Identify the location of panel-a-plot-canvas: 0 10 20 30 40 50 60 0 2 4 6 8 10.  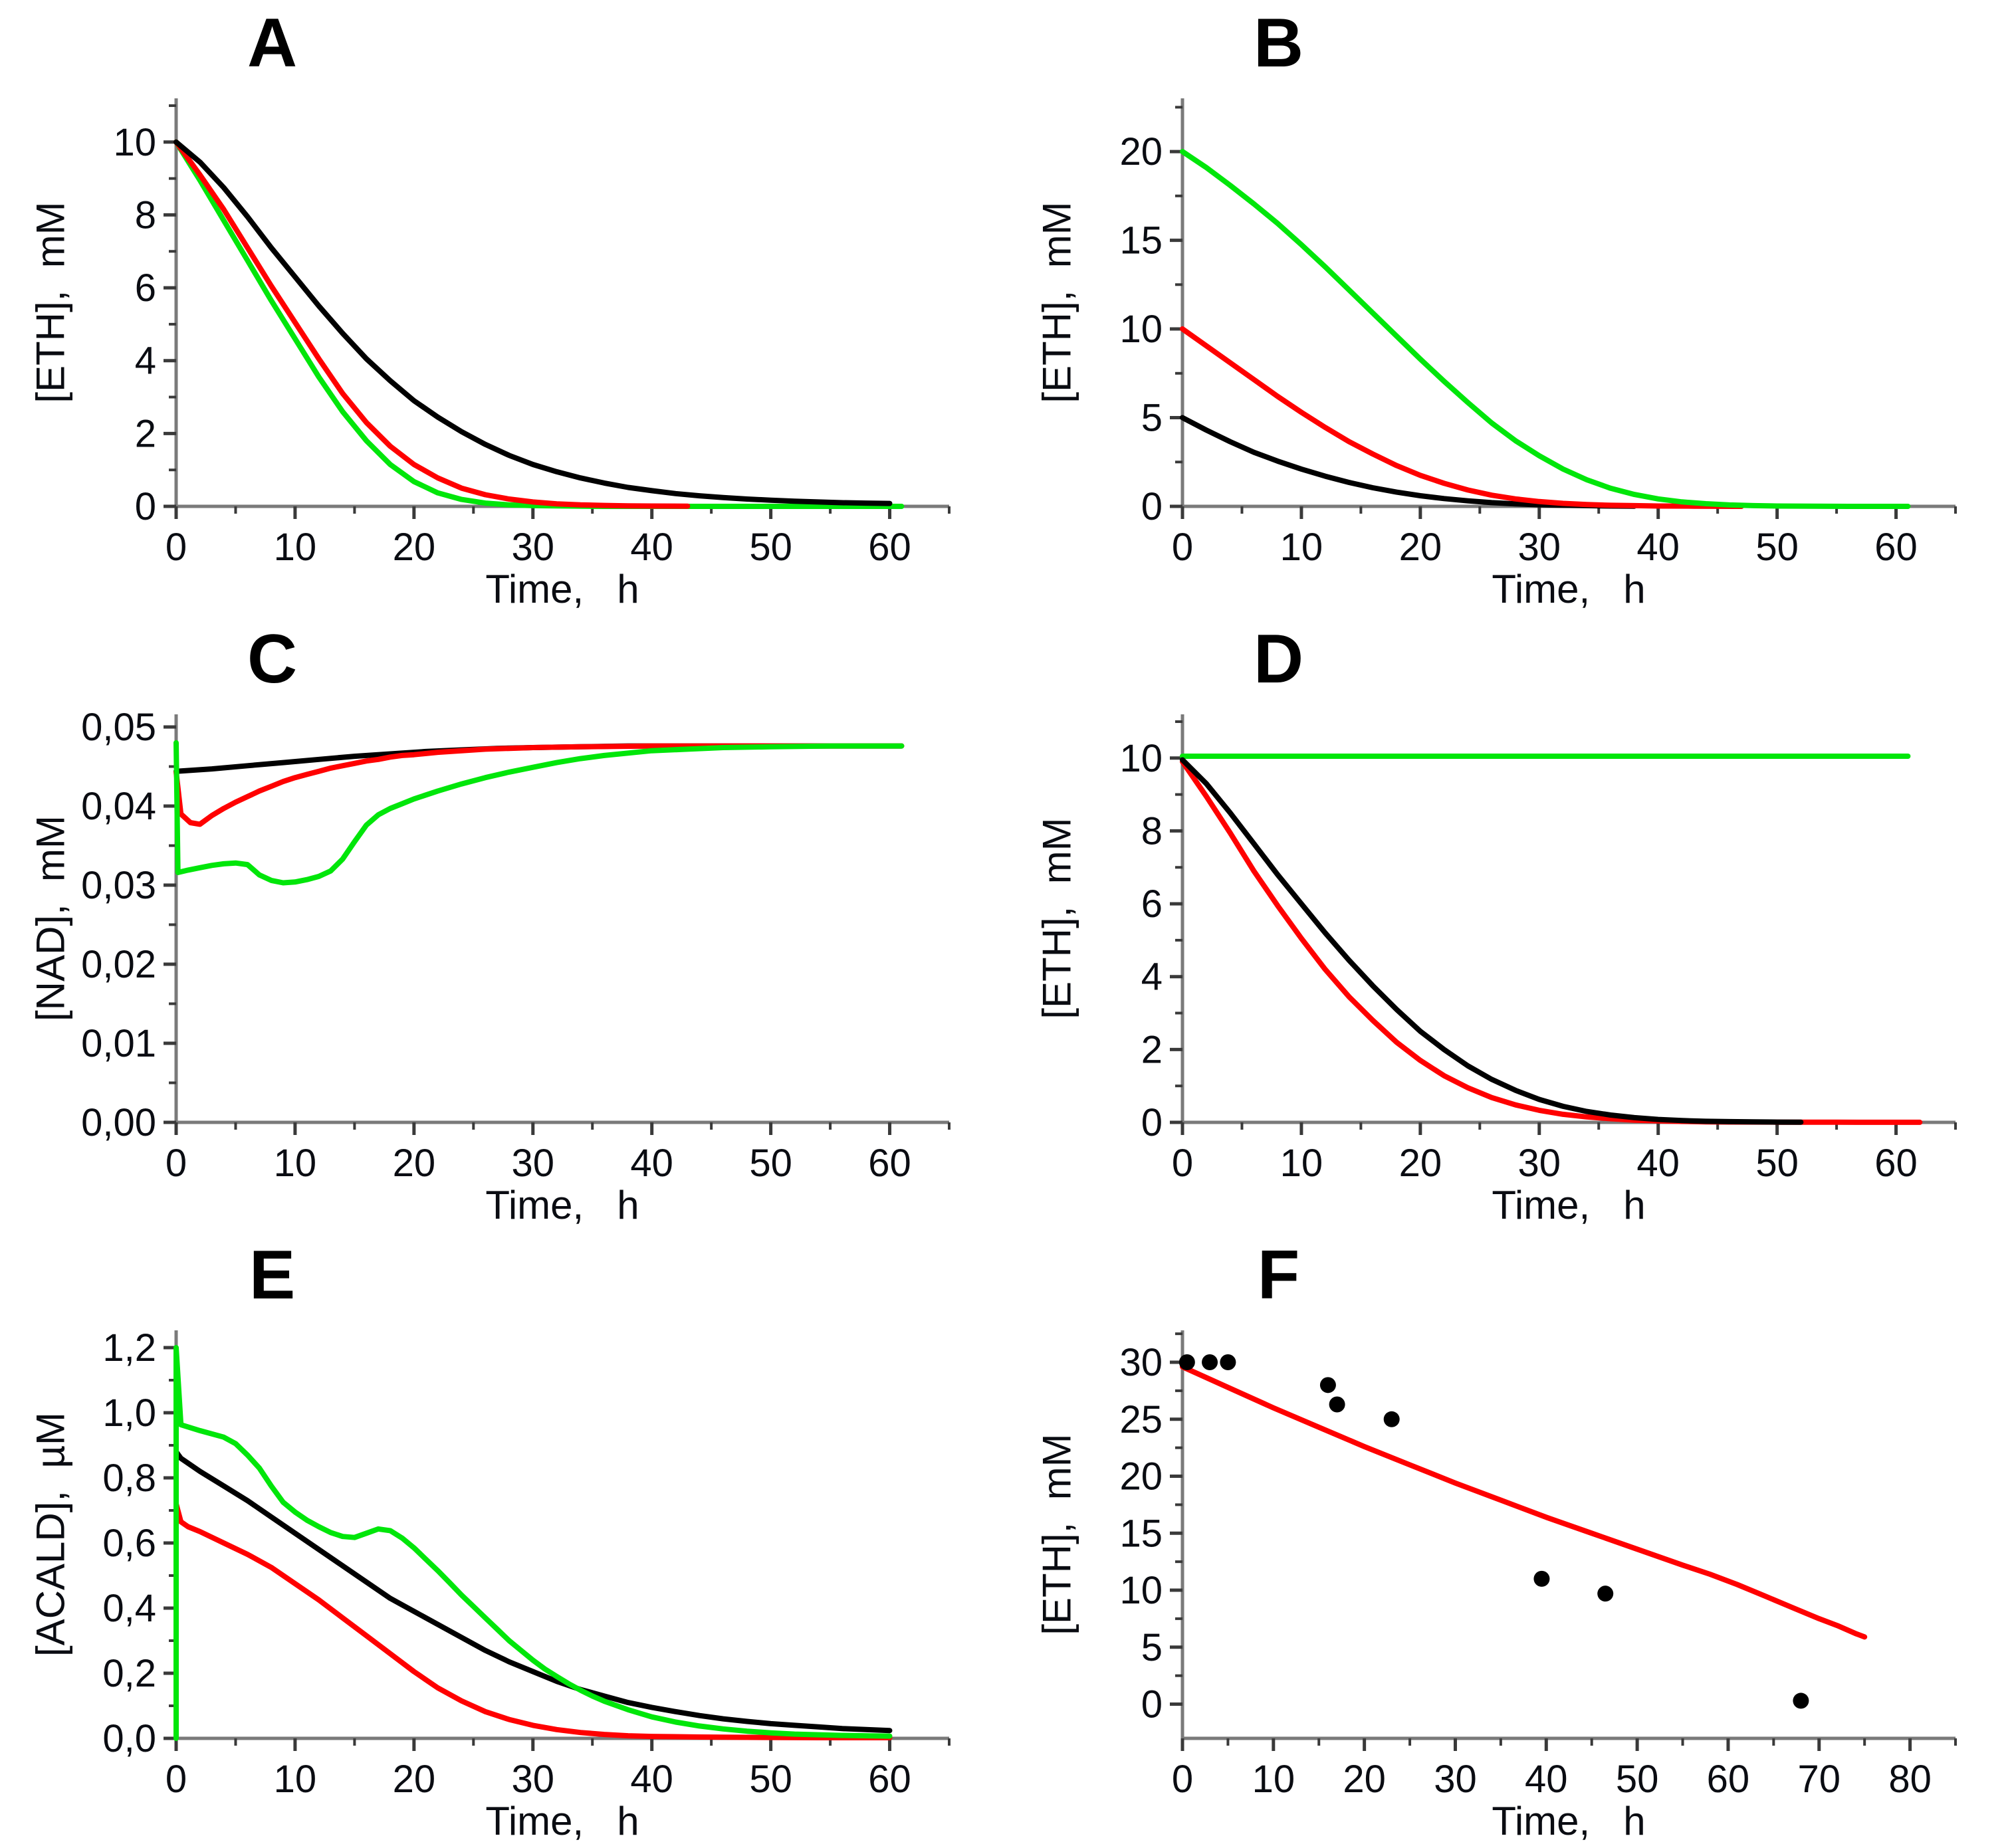
(531, 333).